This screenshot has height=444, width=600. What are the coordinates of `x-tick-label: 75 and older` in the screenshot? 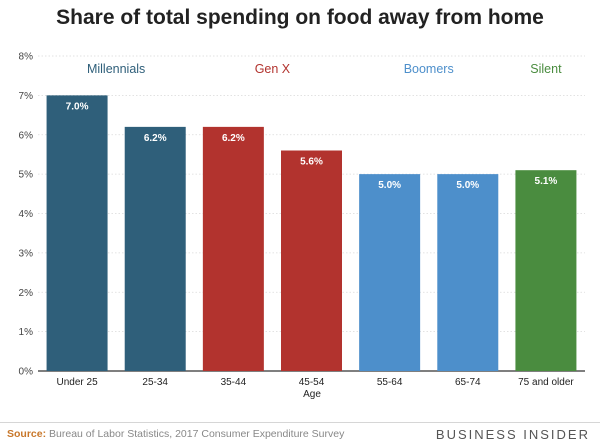 It's located at (546, 382).